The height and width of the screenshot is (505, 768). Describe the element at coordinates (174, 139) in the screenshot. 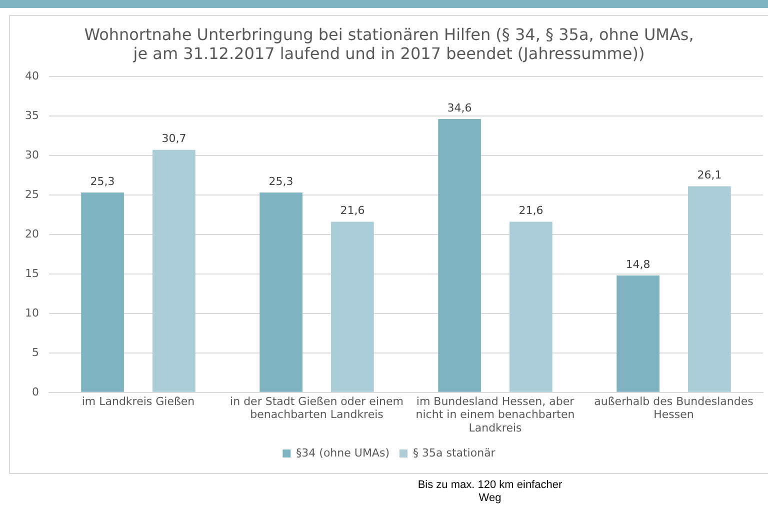

I see `data-label: 30,7` at that location.